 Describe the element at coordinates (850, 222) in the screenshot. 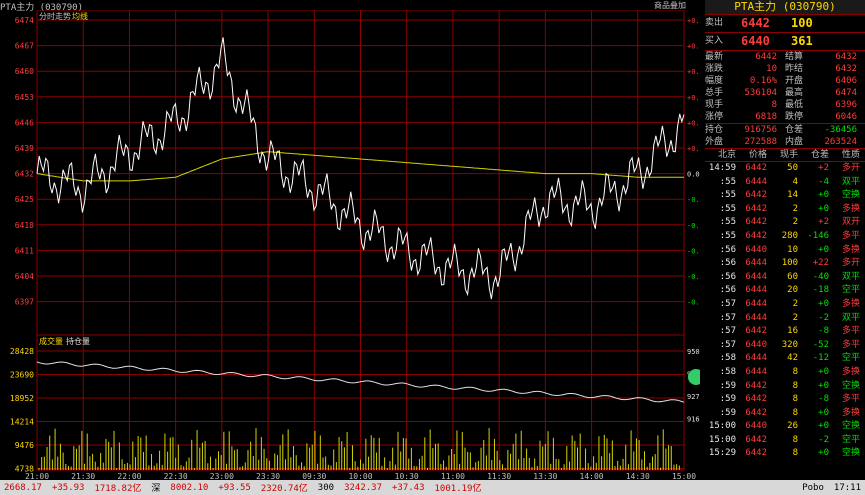

I see `ticker-cell: 双开` at that location.